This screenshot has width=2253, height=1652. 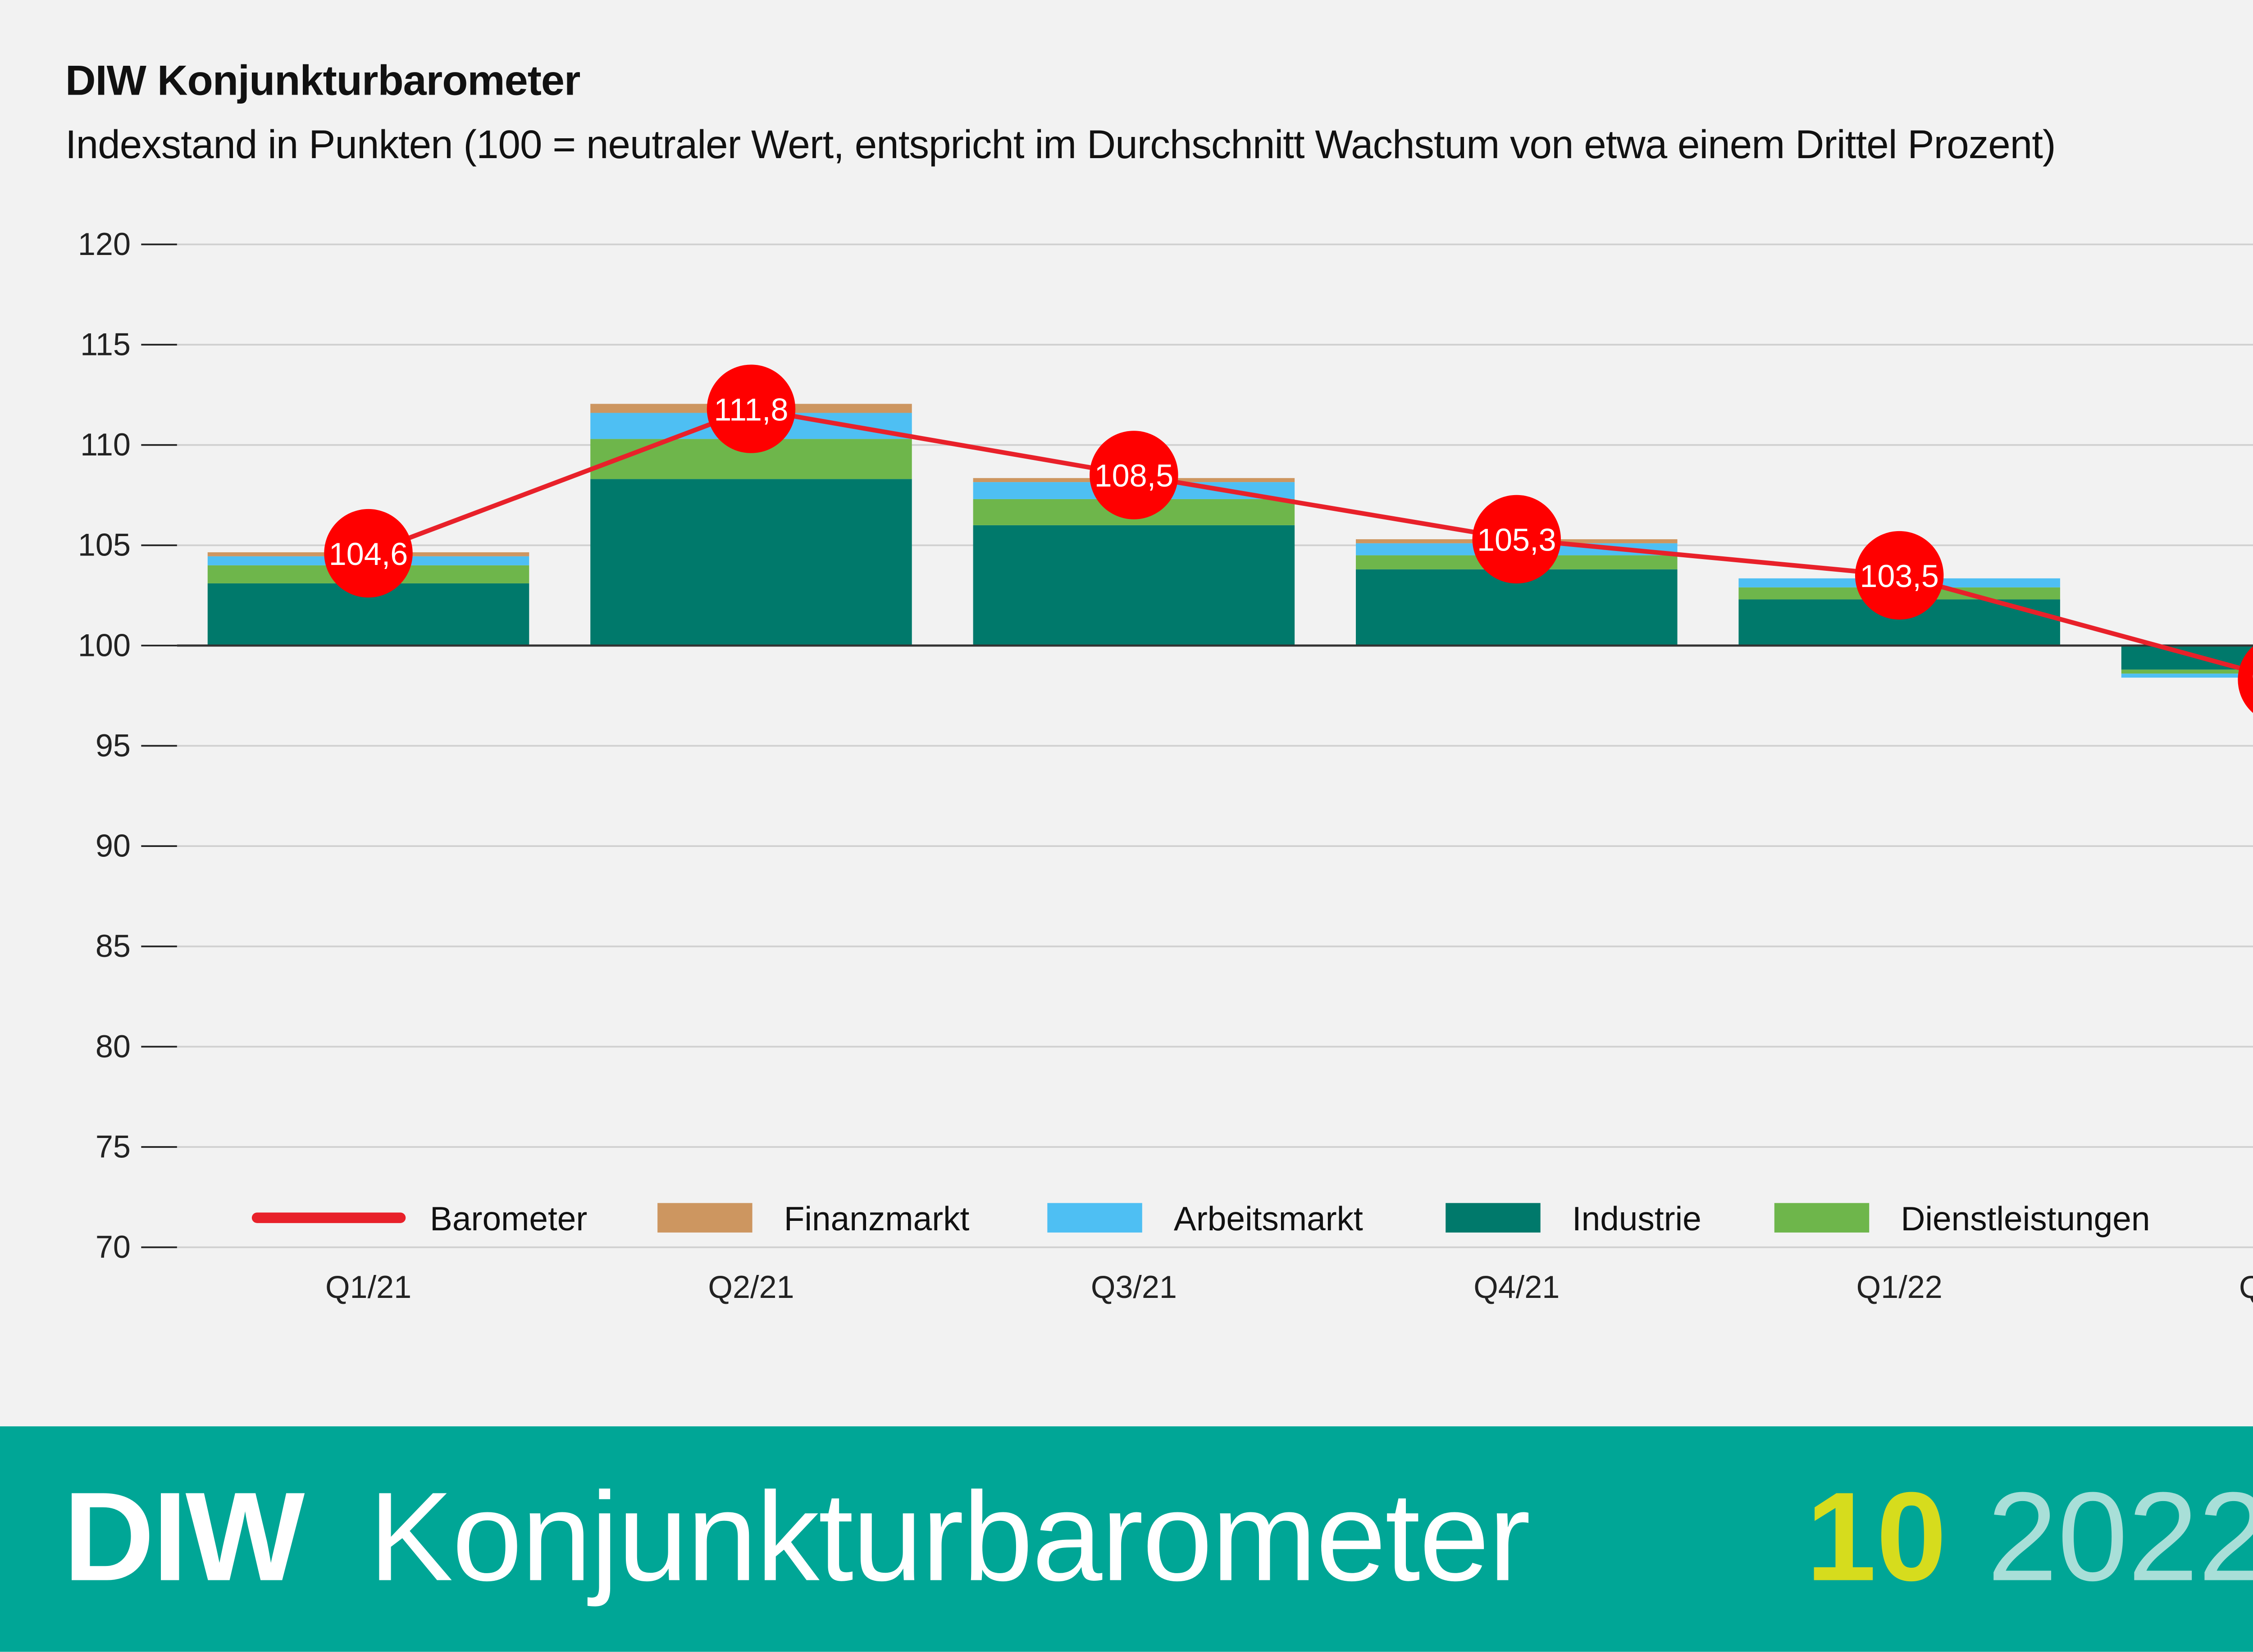 I want to click on banner-product: Konjunkturbarometer, so click(x=949, y=1537).